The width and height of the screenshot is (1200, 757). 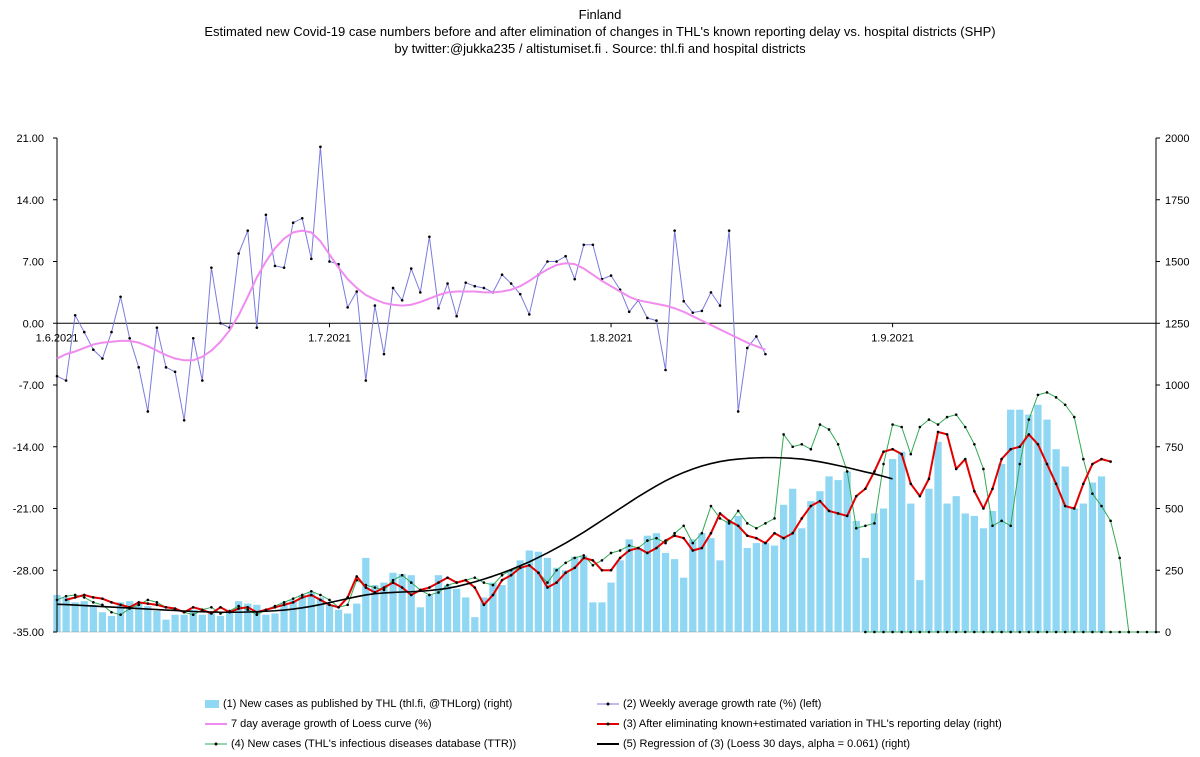 What do you see at coordinates (31, 386) in the screenshot?
I see `left-tick-label: -7.00` at bounding box center [31, 386].